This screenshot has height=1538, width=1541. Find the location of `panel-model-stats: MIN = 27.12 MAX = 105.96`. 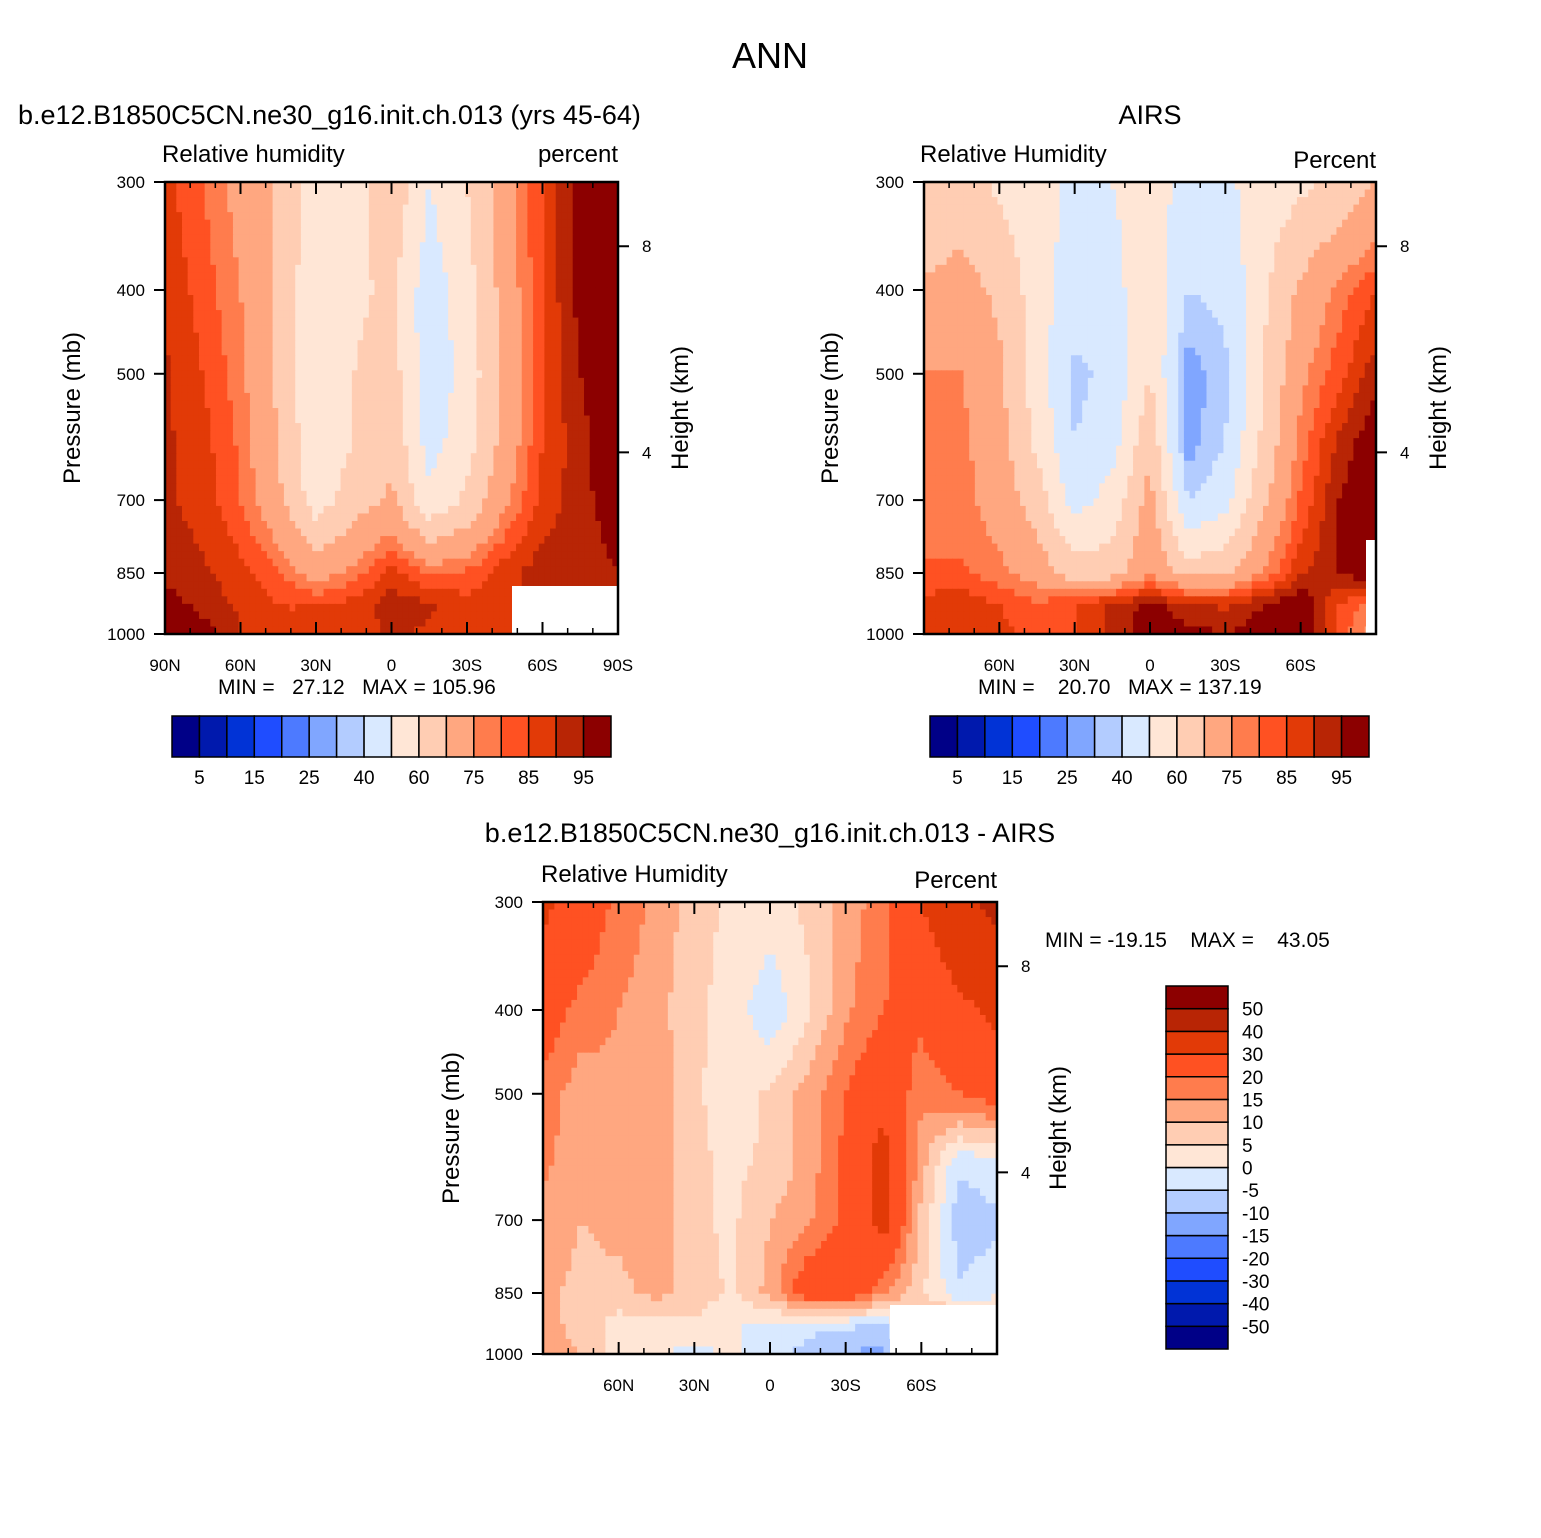

panel-model-stats: MIN = 27.12 MAX = 105.96 is located at coordinates (357, 687).